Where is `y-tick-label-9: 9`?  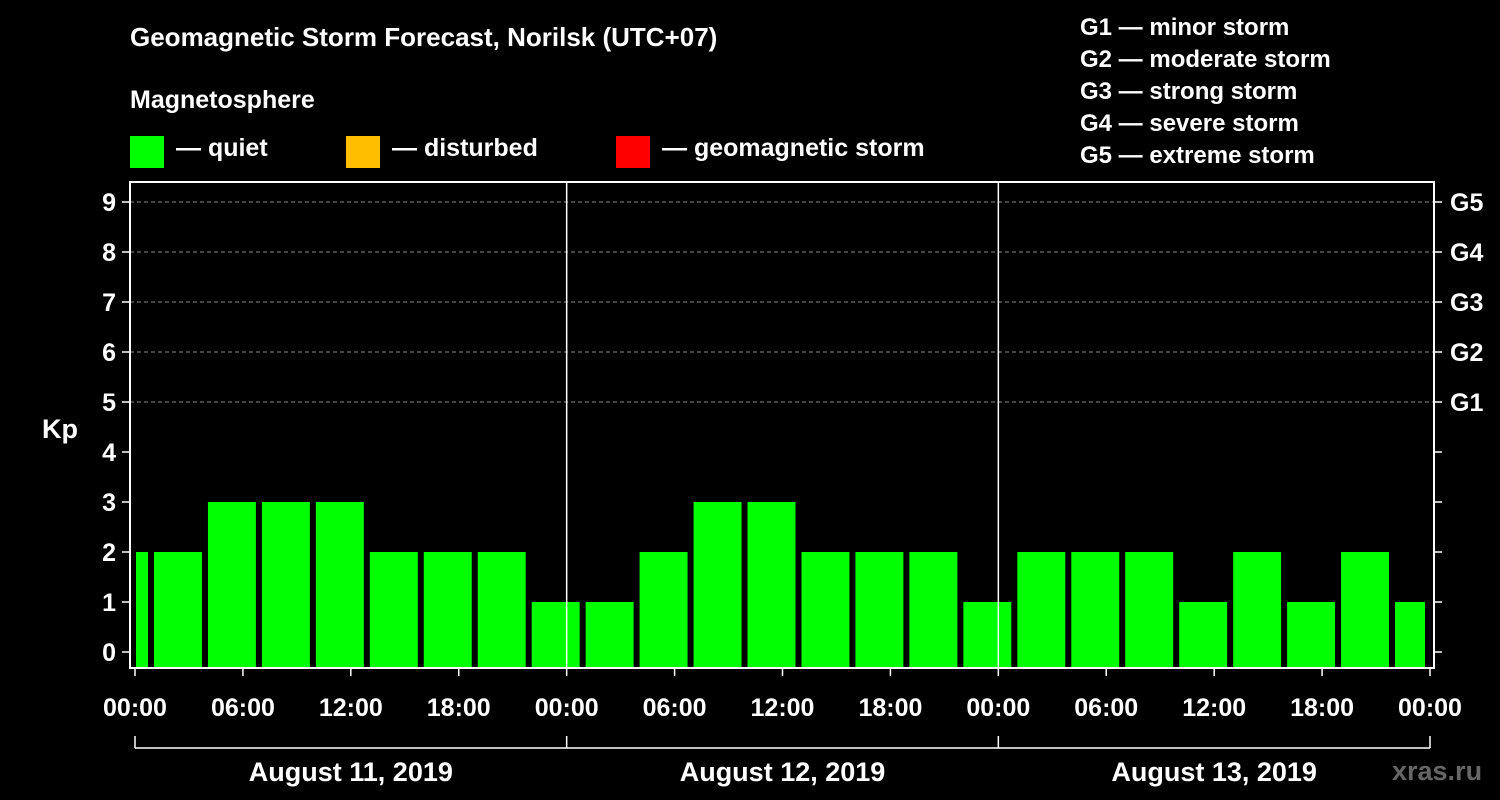 y-tick-label-9: 9 is located at coordinates (109, 203).